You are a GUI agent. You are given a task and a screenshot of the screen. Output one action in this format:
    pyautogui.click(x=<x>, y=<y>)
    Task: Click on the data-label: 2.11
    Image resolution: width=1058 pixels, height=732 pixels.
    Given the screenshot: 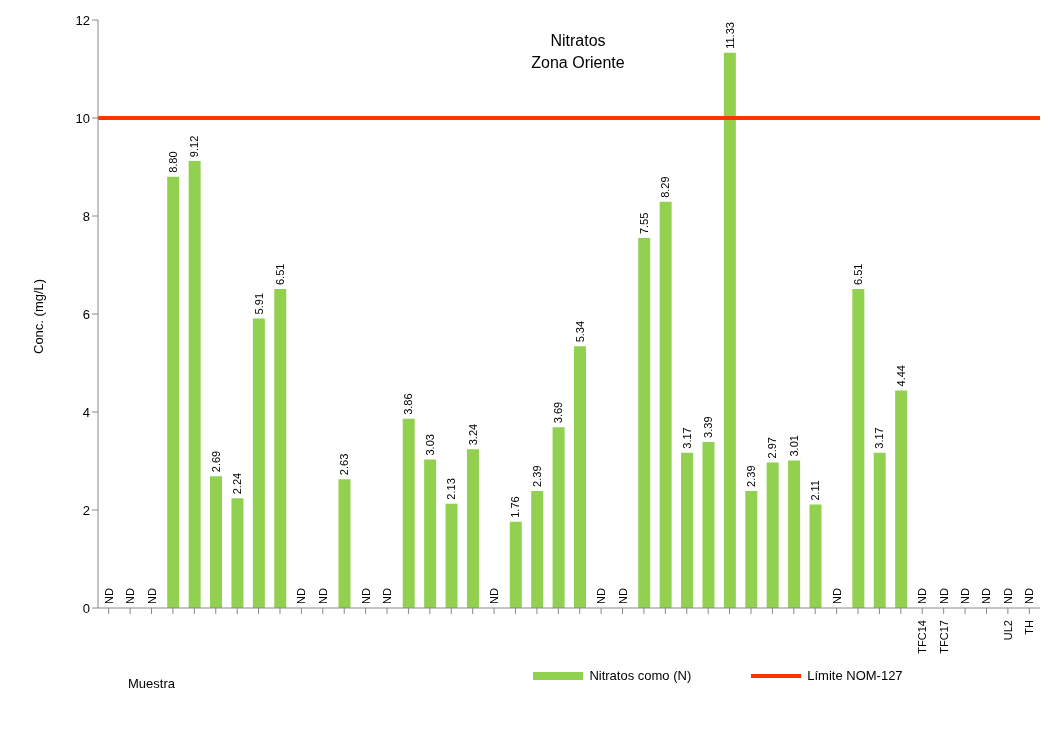 What is the action you would take?
    pyautogui.click(x=815, y=490)
    